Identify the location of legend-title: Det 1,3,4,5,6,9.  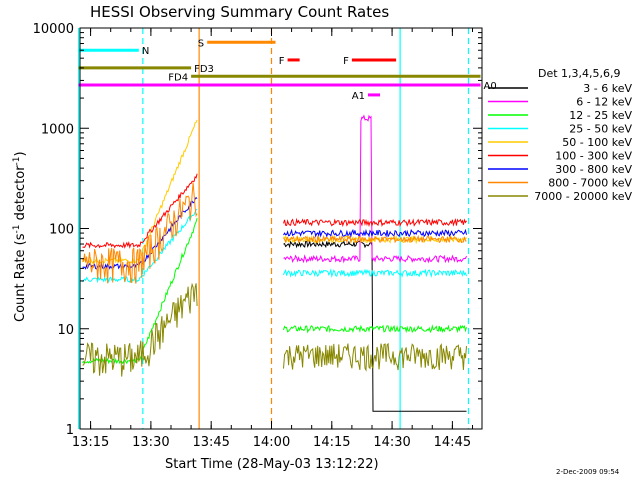
(579, 73).